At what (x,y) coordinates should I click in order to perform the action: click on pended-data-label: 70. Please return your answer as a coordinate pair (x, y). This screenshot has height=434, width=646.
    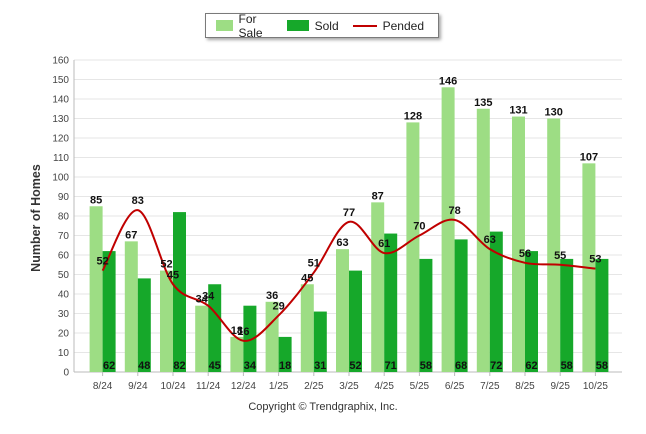
    Looking at the image, I should click on (419, 227).